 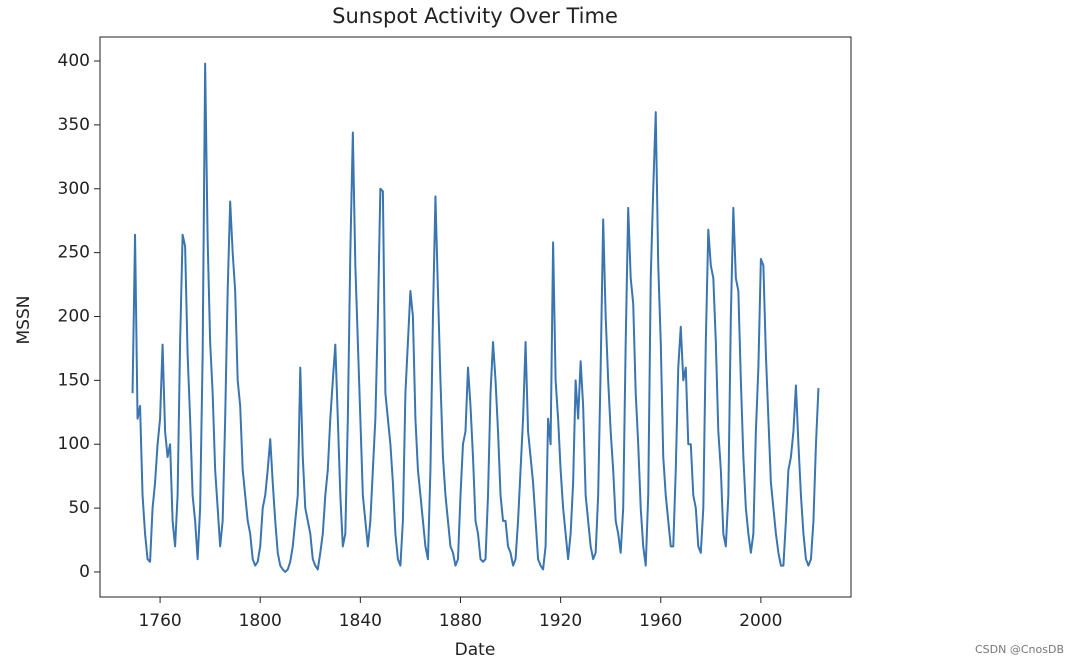 I want to click on x-tick-label: 1880, so click(x=460, y=621).